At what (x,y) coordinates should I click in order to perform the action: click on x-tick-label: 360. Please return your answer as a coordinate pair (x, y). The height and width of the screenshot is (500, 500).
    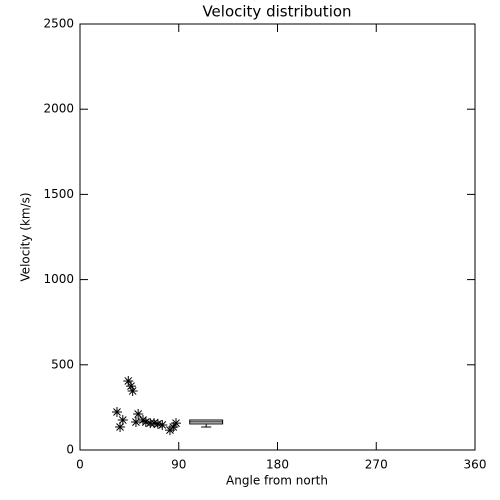
    Looking at the image, I should click on (475, 465).